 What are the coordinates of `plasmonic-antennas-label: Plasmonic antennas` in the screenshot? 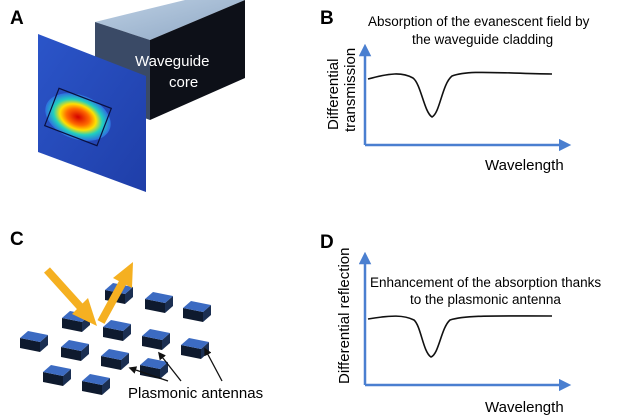 It's located at (195, 393).